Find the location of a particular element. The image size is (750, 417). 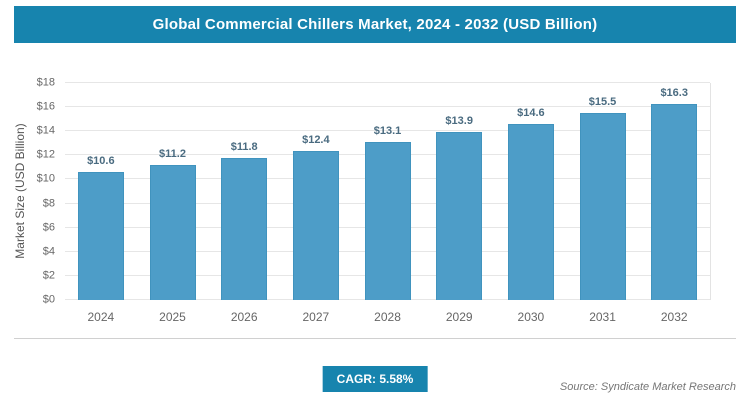

bar-value-label: $14.6 is located at coordinates (531, 113).